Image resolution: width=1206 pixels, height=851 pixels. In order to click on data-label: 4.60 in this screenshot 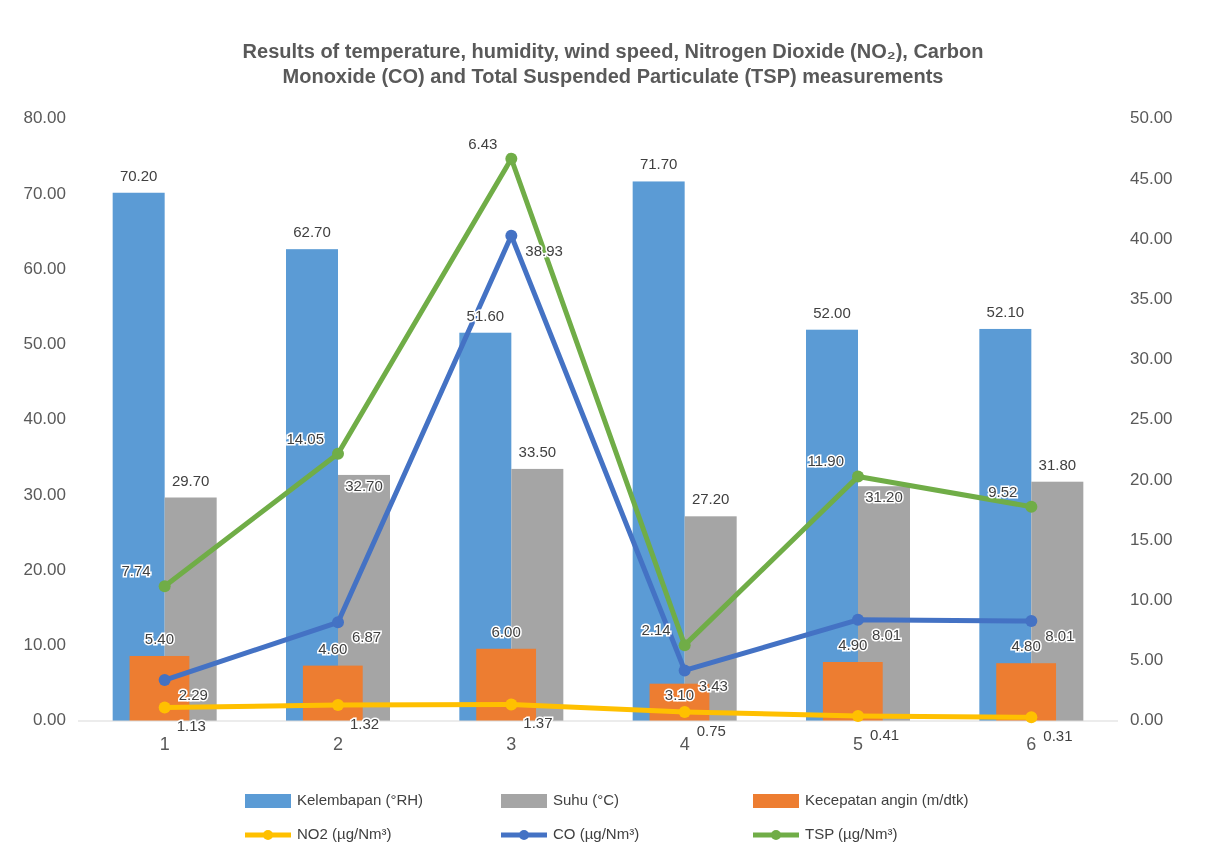, I will do `click(333, 648)`.